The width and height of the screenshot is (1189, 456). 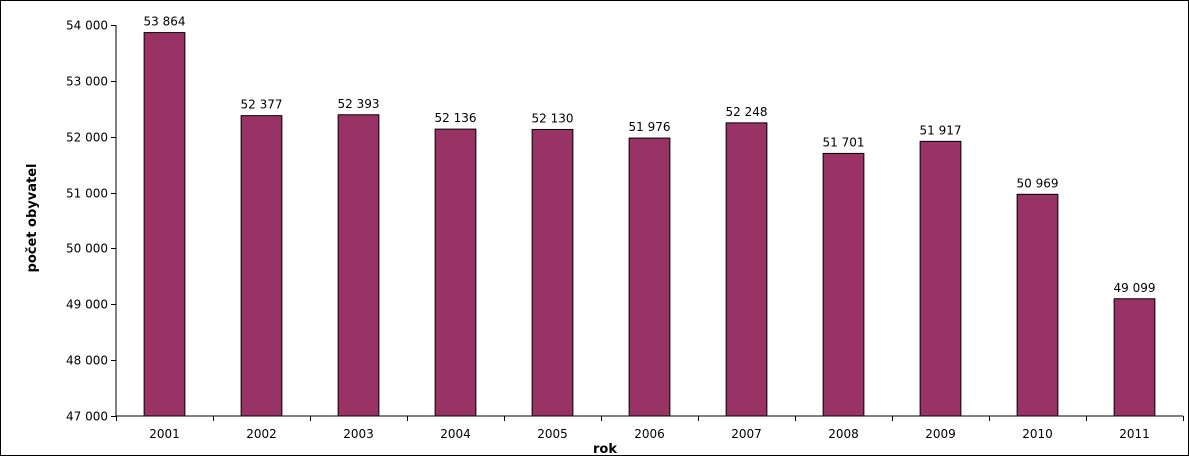 I want to click on data-label: 52 377, so click(x=262, y=105).